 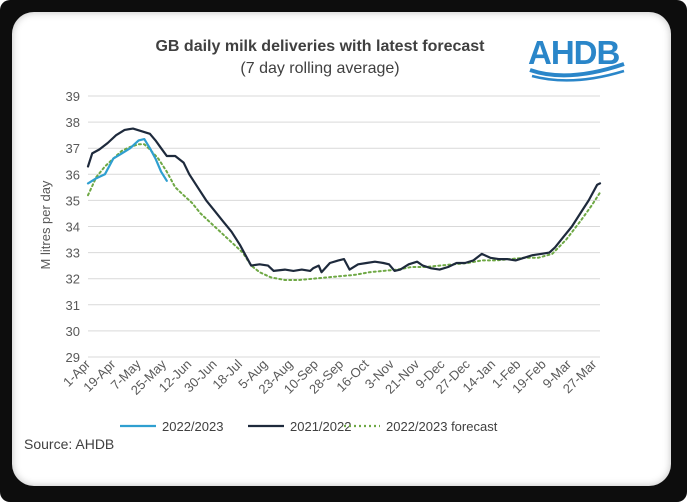 I want to click on y-tick-label: 35, so click(x=73, y=200).